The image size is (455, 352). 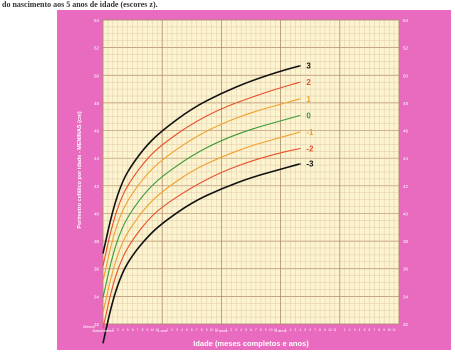 What do you see at coordinates (406, 186) in the screenshot?
I see `y-tick-label-right: 42` at bounding box center [406, 186].